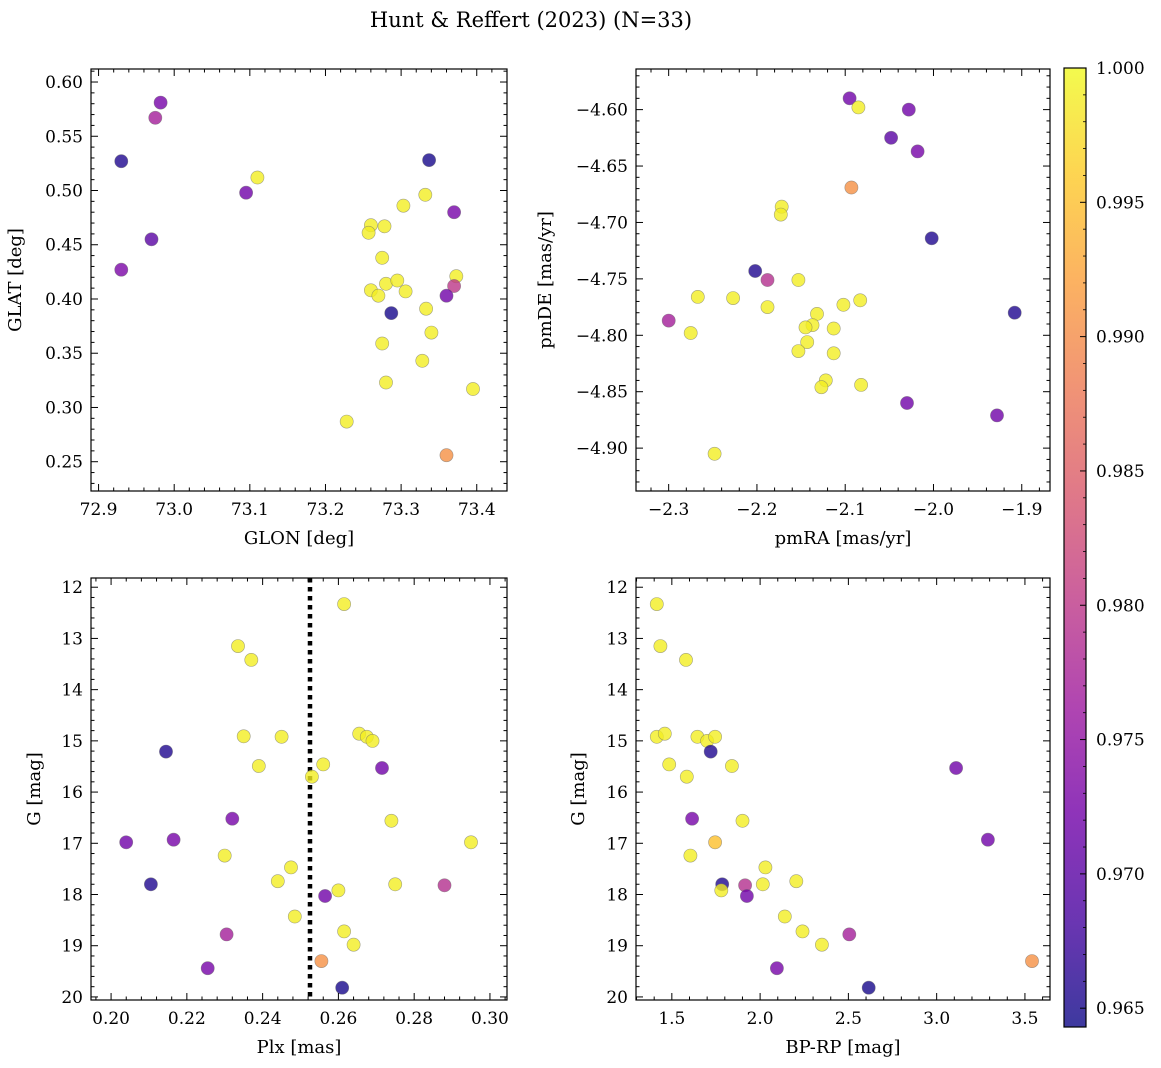  Describe the element at coordinates (848, 1019) in the screenshot. I see `x-tick-label: 2.5` at that location.